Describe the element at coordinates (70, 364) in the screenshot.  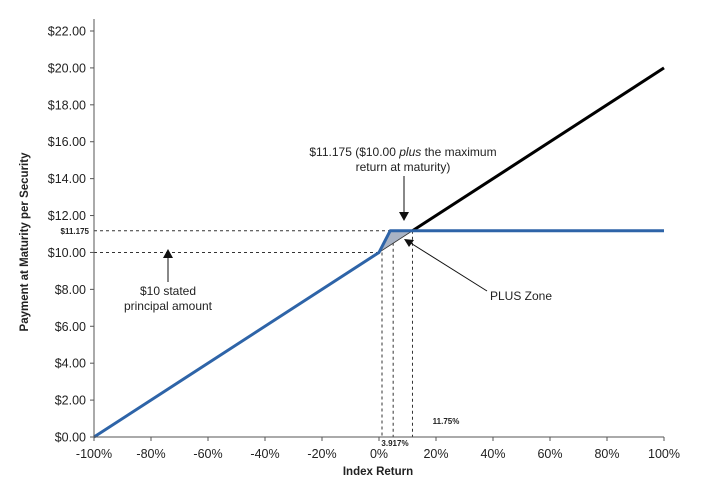
I see `y-tick-label: $4.00` at that location.